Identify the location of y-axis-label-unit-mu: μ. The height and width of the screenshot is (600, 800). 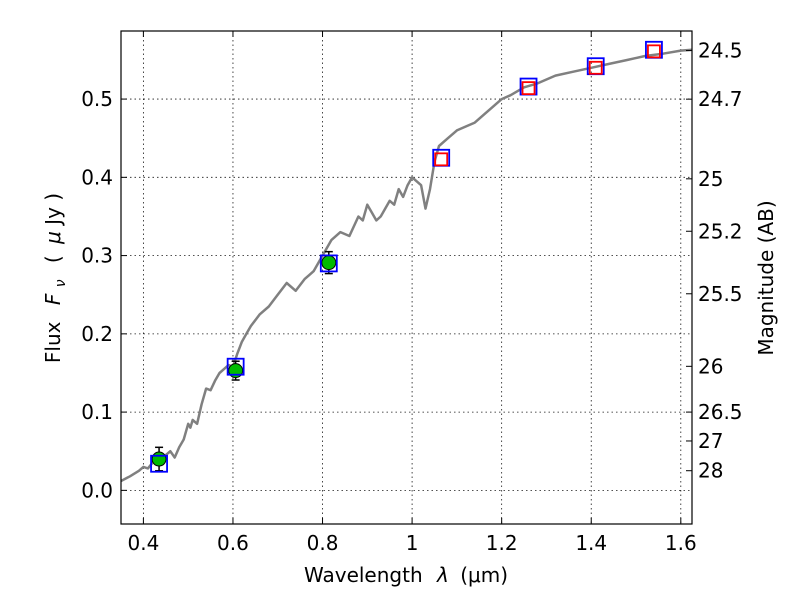
(53, 238).